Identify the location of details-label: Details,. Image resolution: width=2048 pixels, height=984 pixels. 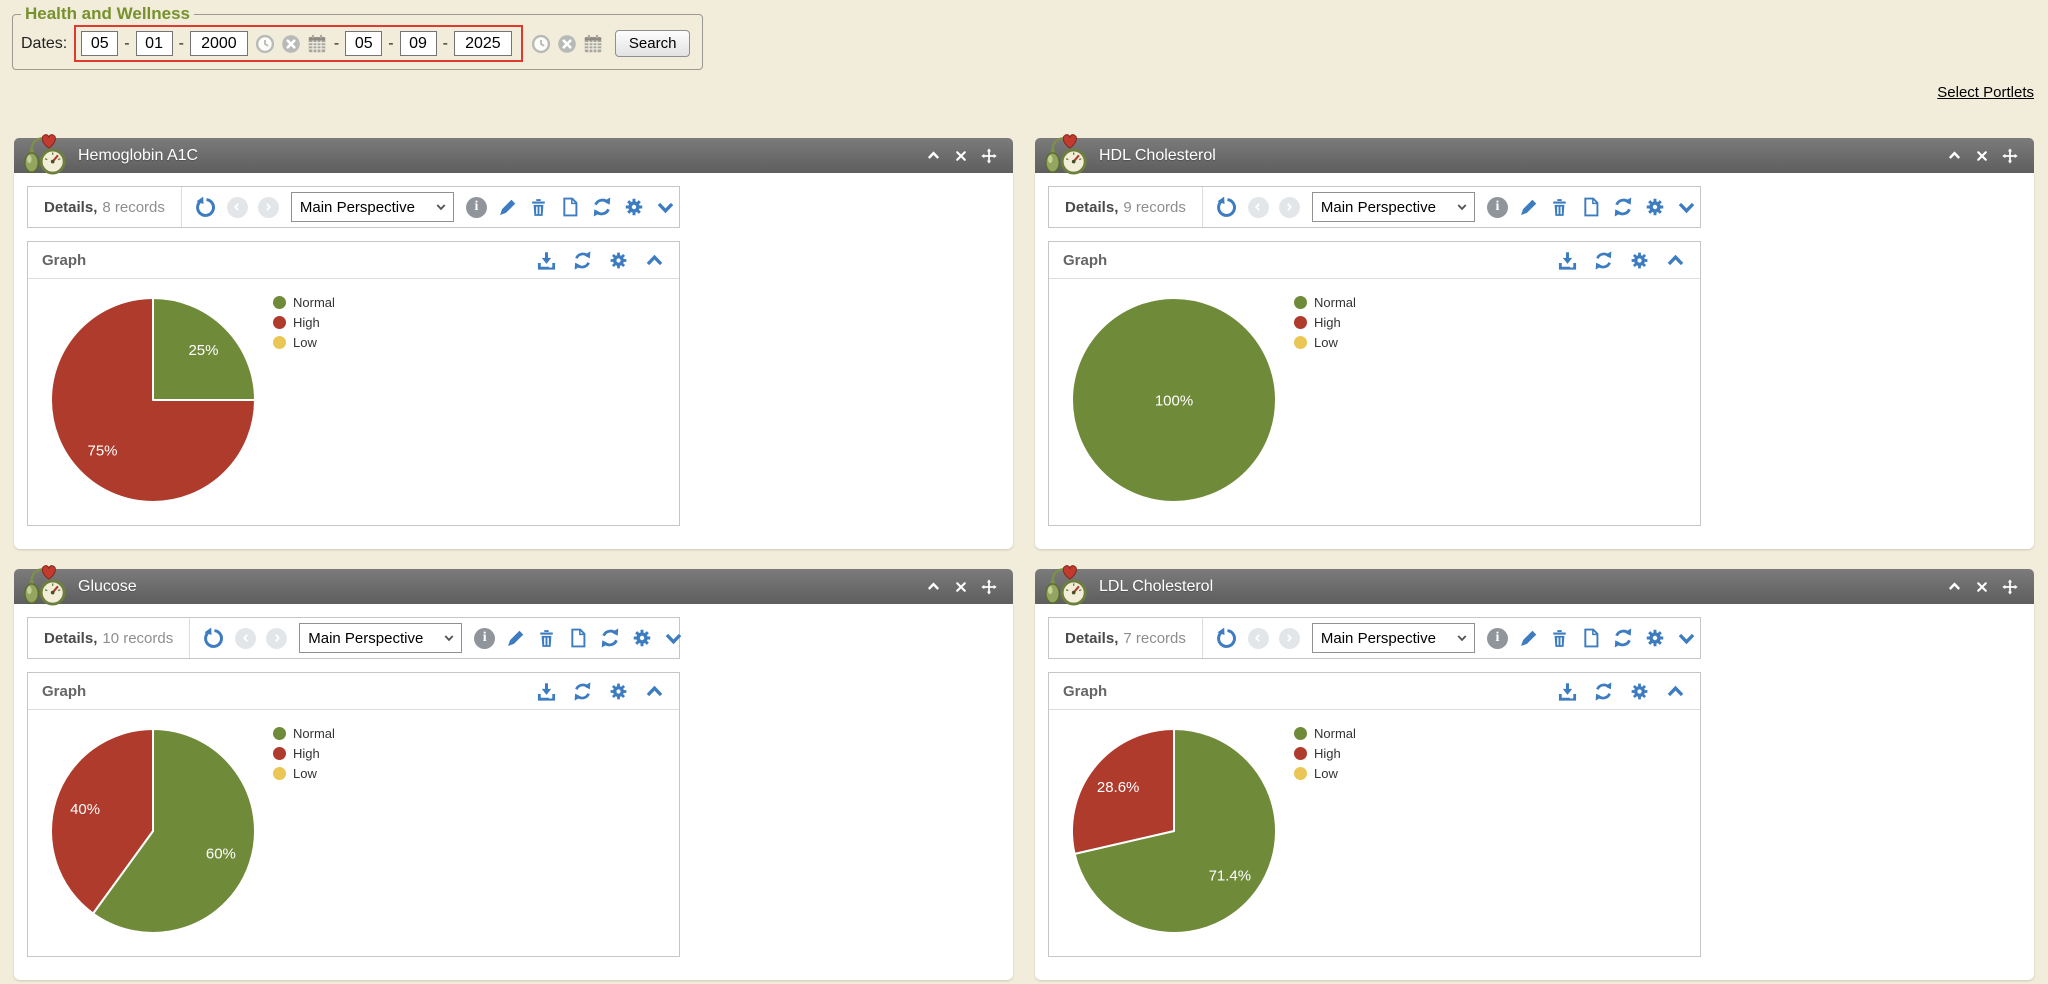
(71, 638).